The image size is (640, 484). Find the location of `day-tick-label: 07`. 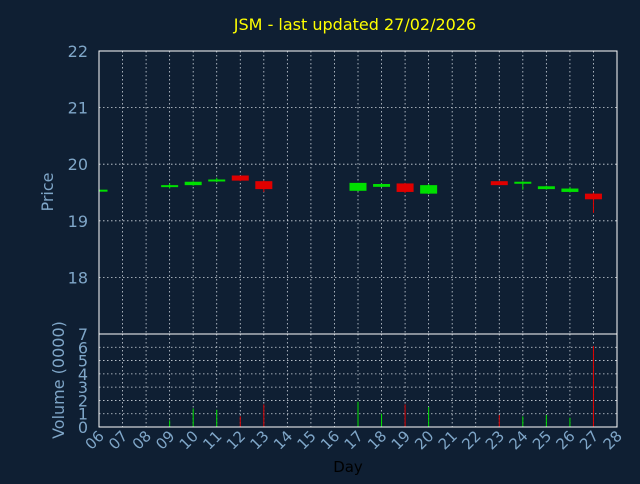

day-tick-label: 07 is located at coordinates (118, 440).